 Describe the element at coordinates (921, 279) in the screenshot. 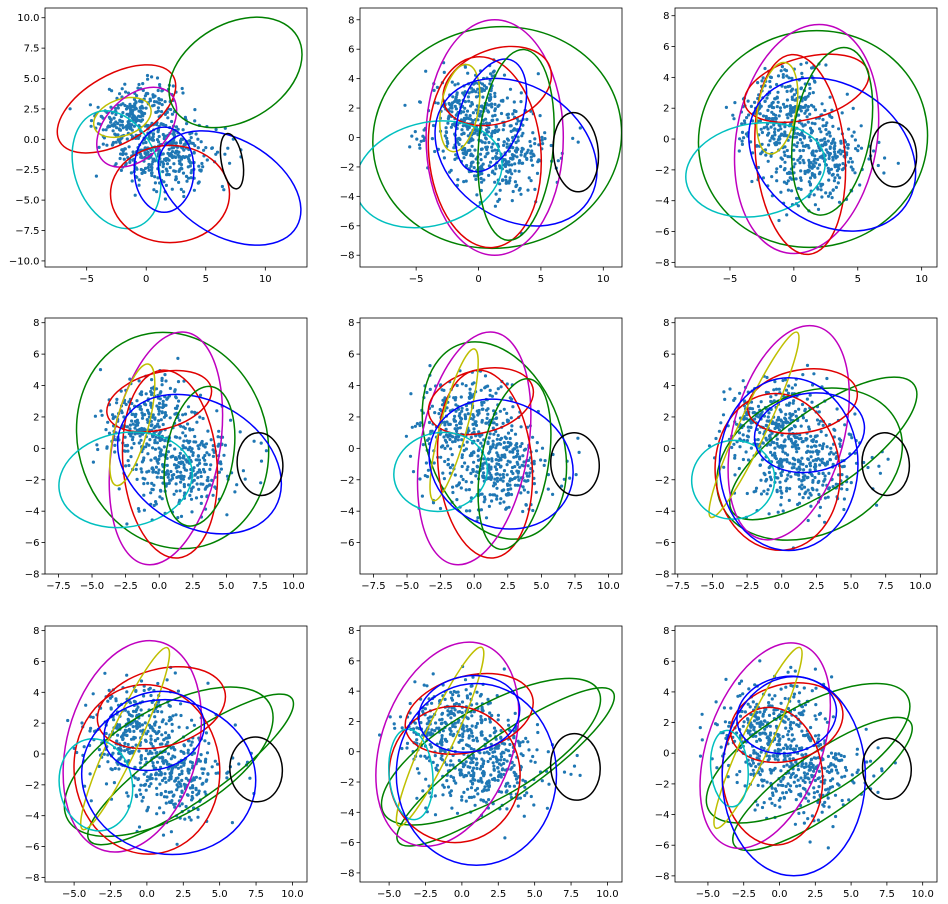

I see `x-tick-label: 10` at that location.